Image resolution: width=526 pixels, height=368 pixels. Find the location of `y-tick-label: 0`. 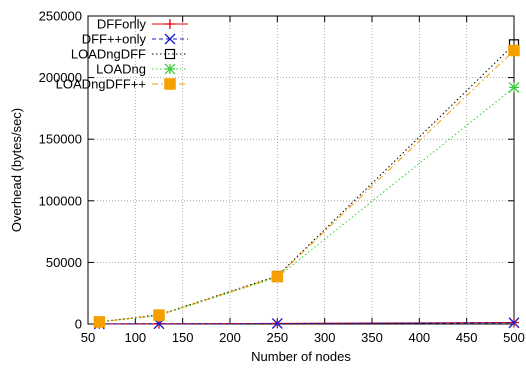

y-tick-label: 0 is located at coordinates (78, 324).